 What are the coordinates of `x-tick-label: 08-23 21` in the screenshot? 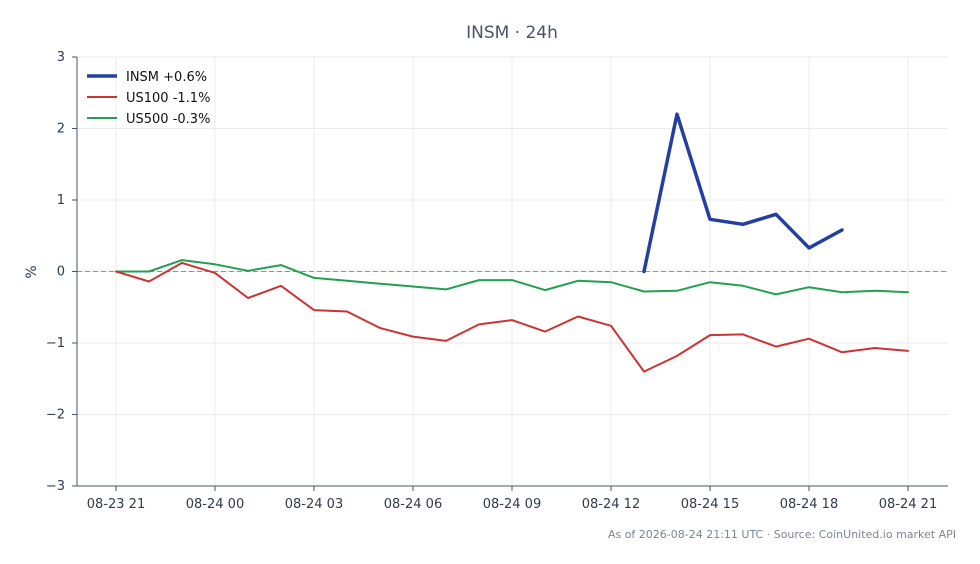 It's located at (116, 504).